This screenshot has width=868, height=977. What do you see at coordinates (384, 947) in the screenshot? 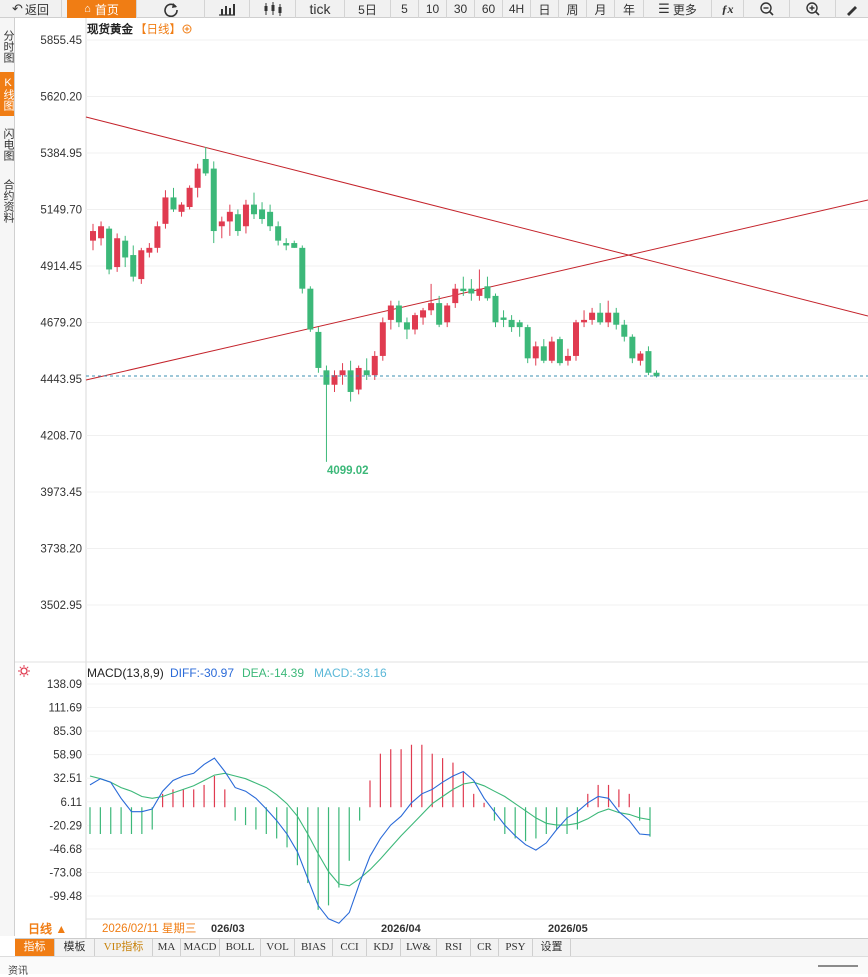
I see `tab-kdj: KDJ` at bounding box center [384, 947].